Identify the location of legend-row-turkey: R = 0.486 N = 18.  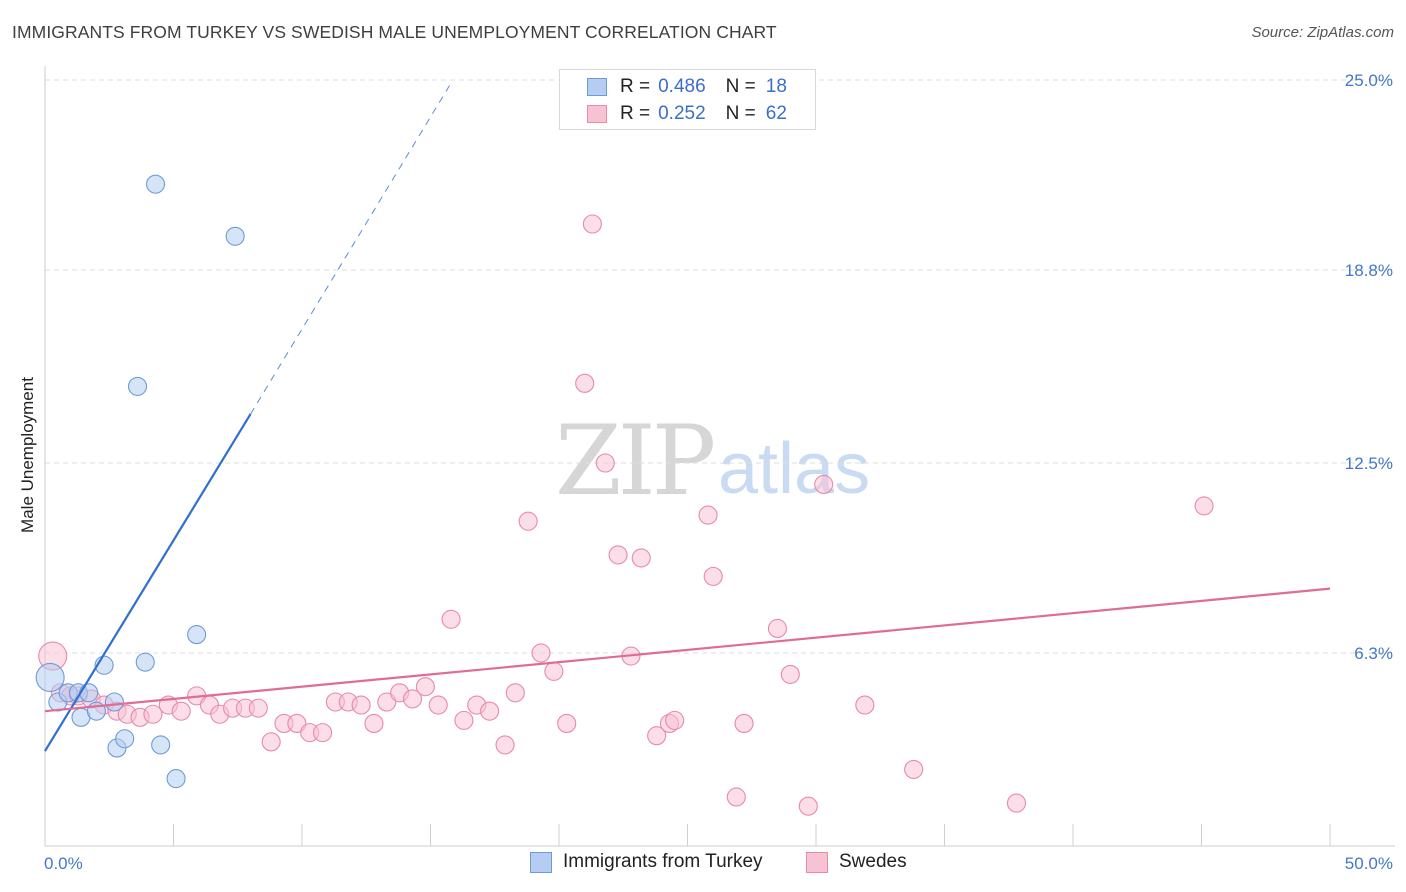
(673, 87).